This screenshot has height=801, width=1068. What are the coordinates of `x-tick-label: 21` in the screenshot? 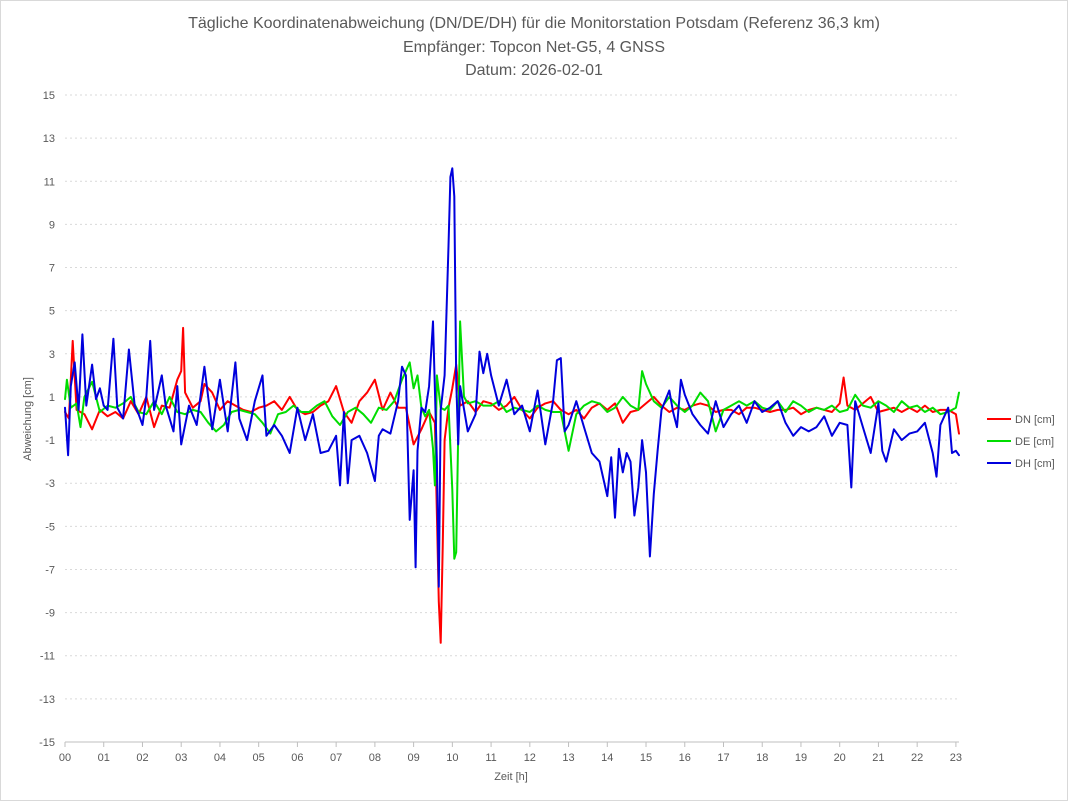 It's located at (878, 758).